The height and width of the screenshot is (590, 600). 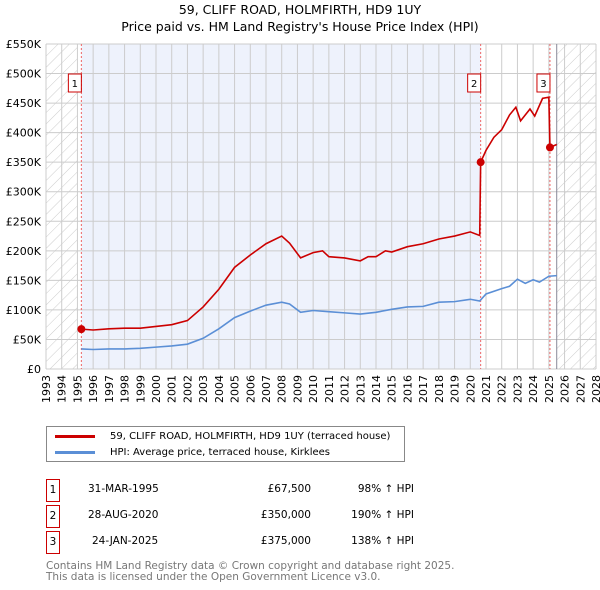 What do you see at coordinates (246, 542) in the screenshot?
I see `sale-row: 3 24-JAN-2025 £375,000 138% ↑ HPI` at bounding box center [246, 542].